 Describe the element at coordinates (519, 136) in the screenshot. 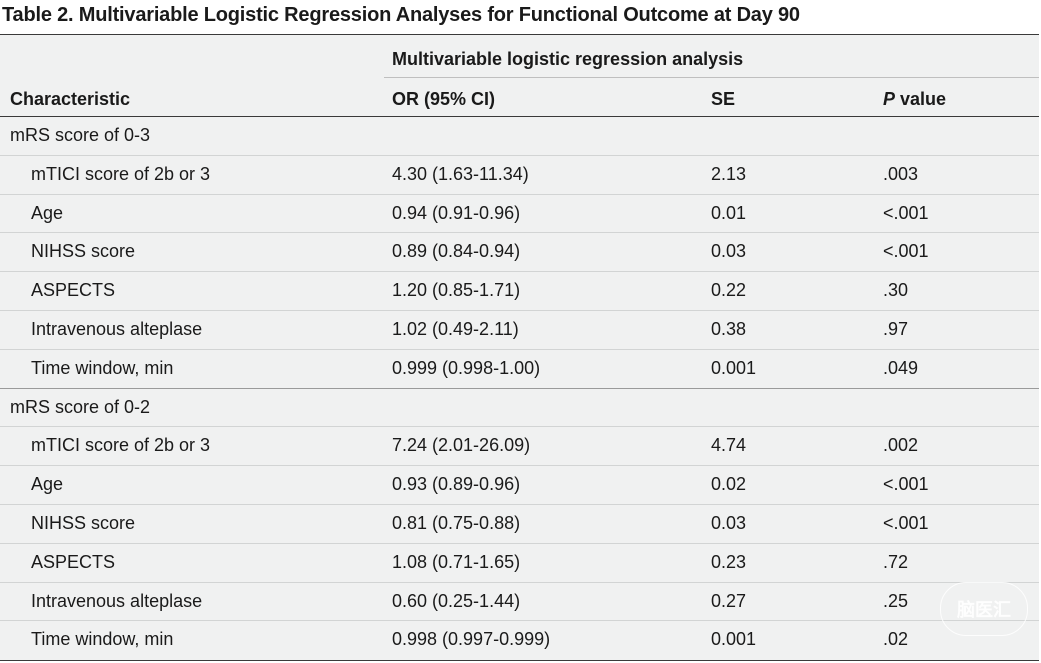

I see `group-row: mRS score of 0-3` at that location.